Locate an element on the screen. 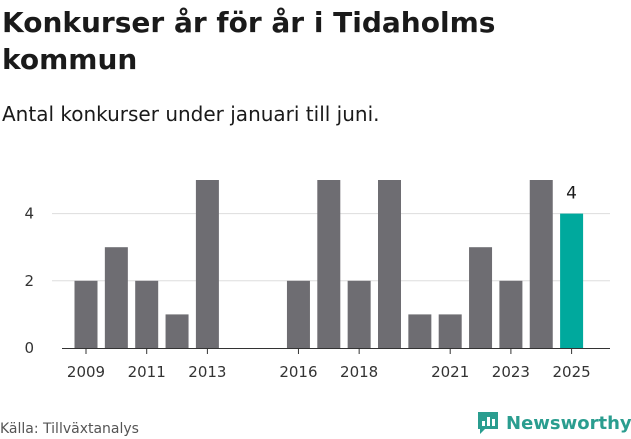  chart-subtitle: Antal konkurser under januari till juni. is located at coordinates (191, 114).